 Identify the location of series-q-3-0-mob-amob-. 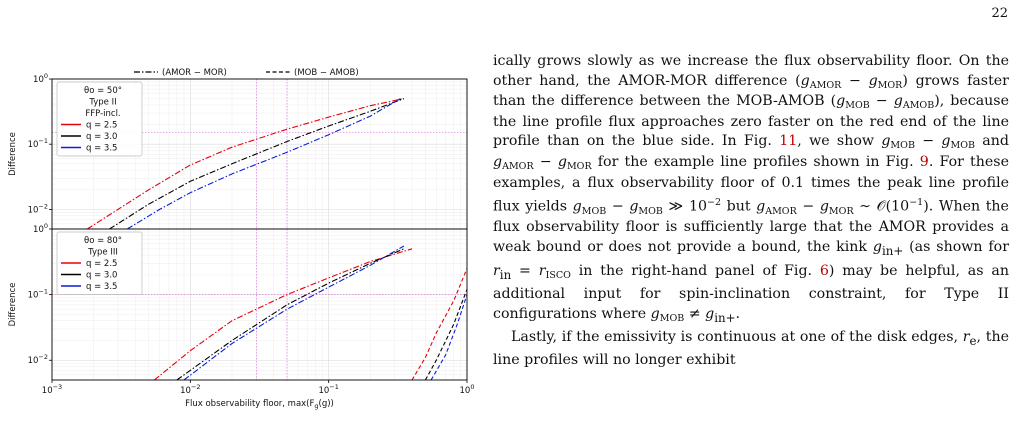
(445, 334).